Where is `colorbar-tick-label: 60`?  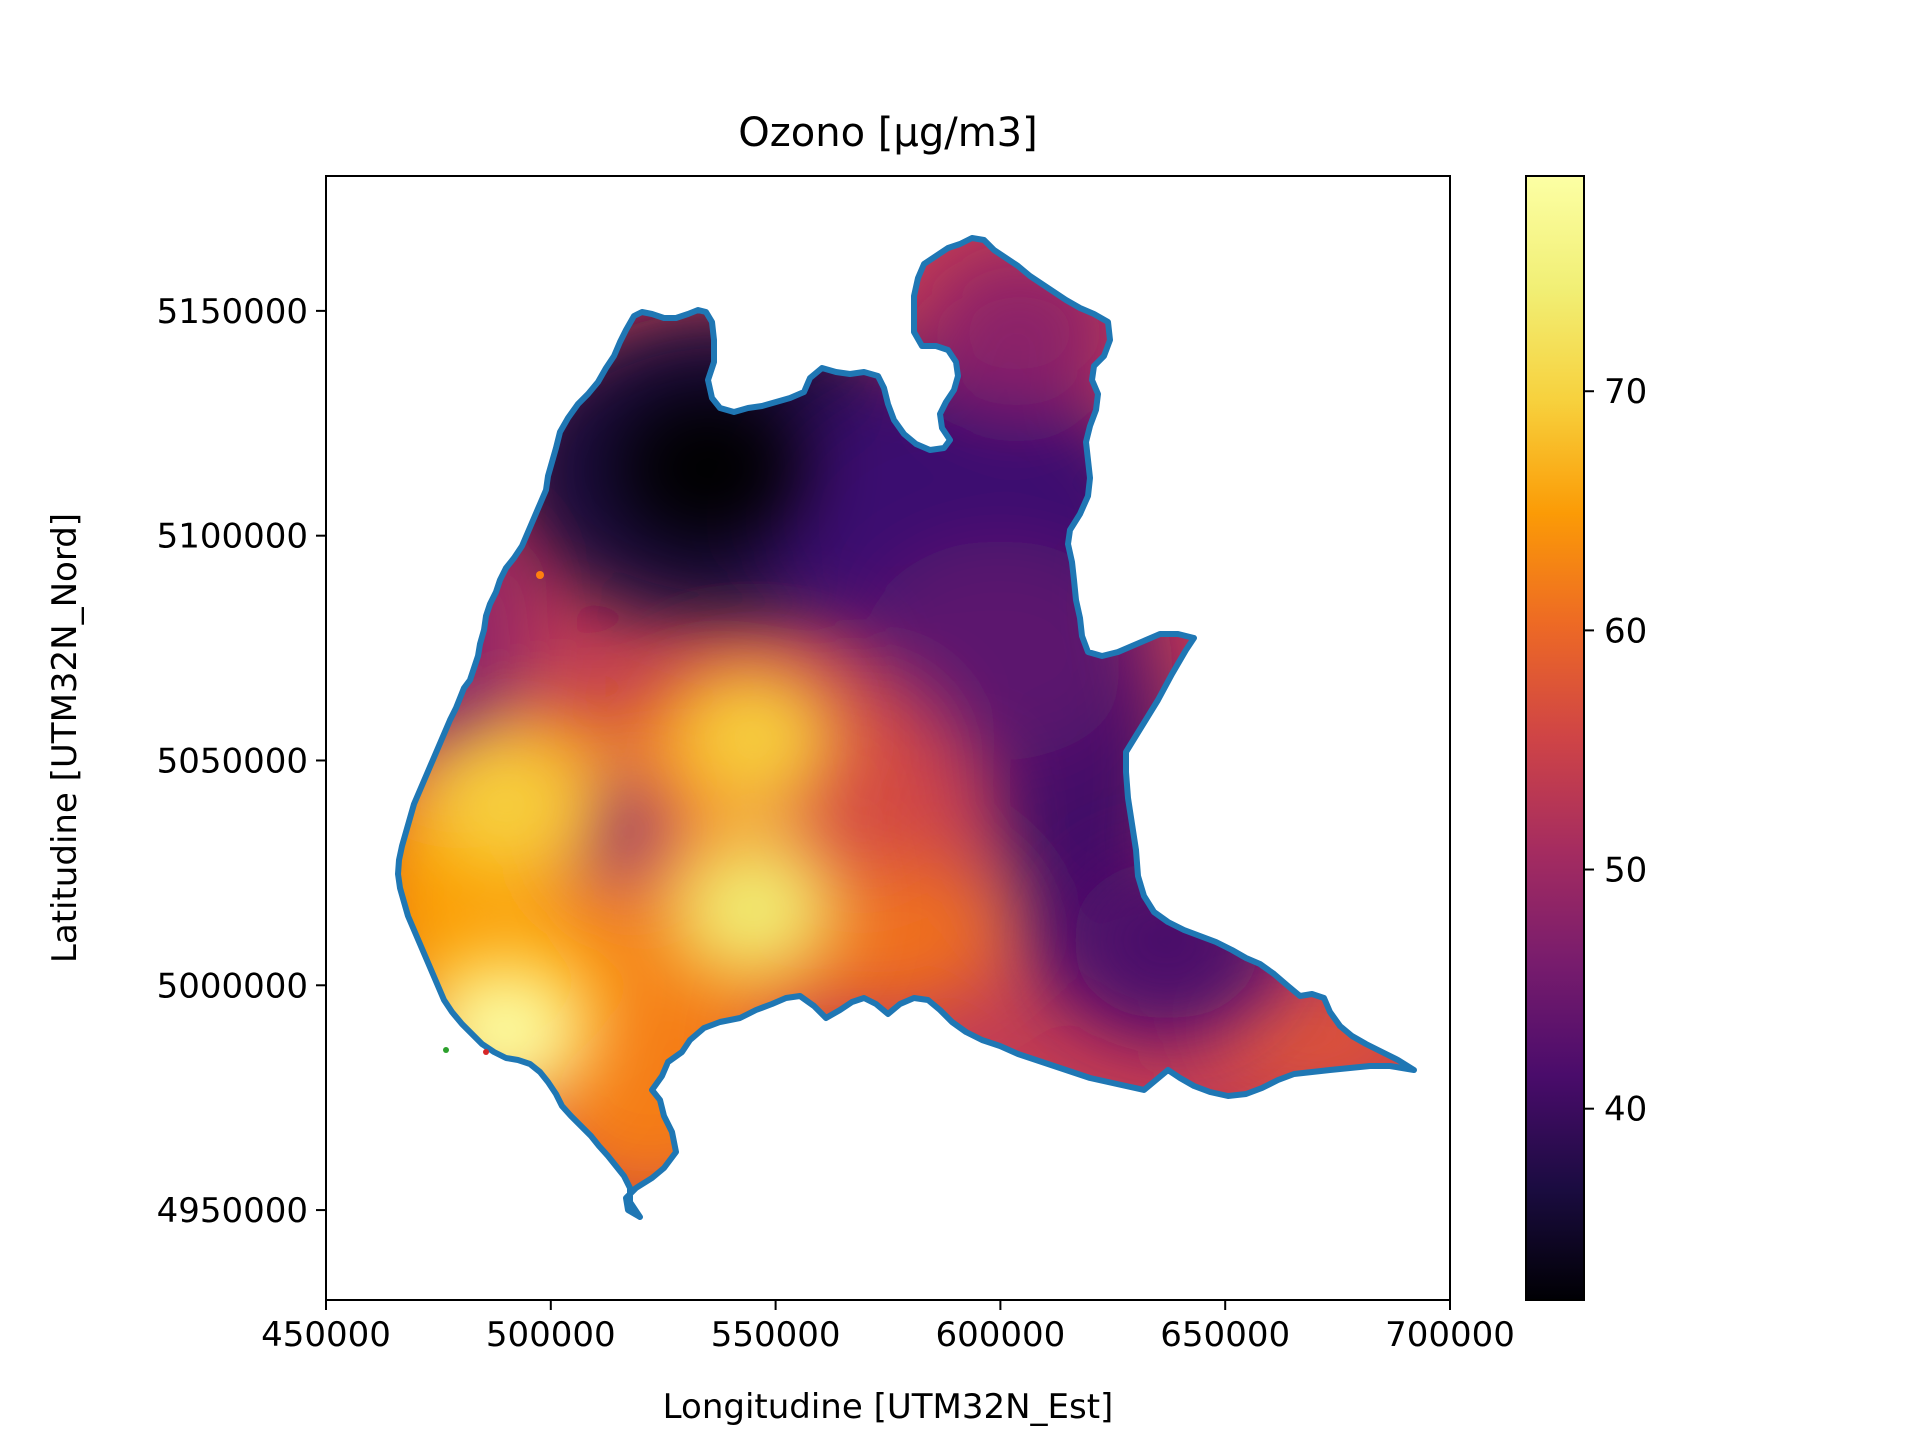 colorbar-tick-label: 60 is located at coordinates (1625, 631).